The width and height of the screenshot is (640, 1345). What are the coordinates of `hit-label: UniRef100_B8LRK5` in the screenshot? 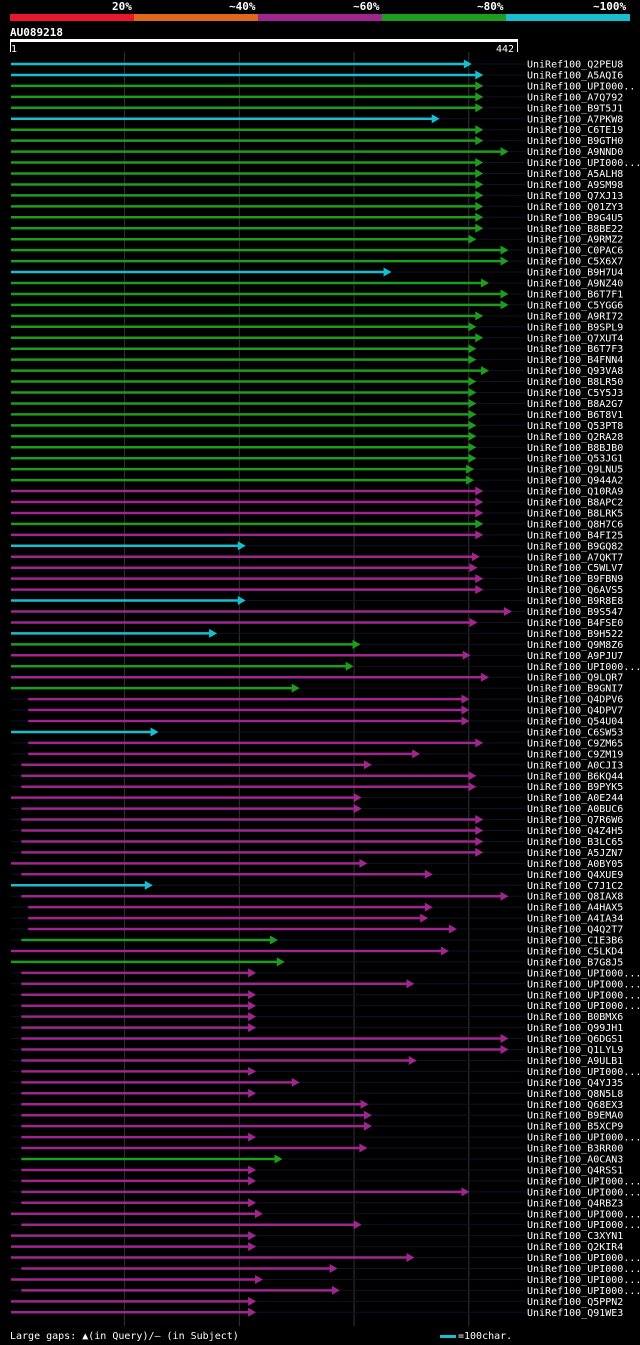 It's located at (575, 513).